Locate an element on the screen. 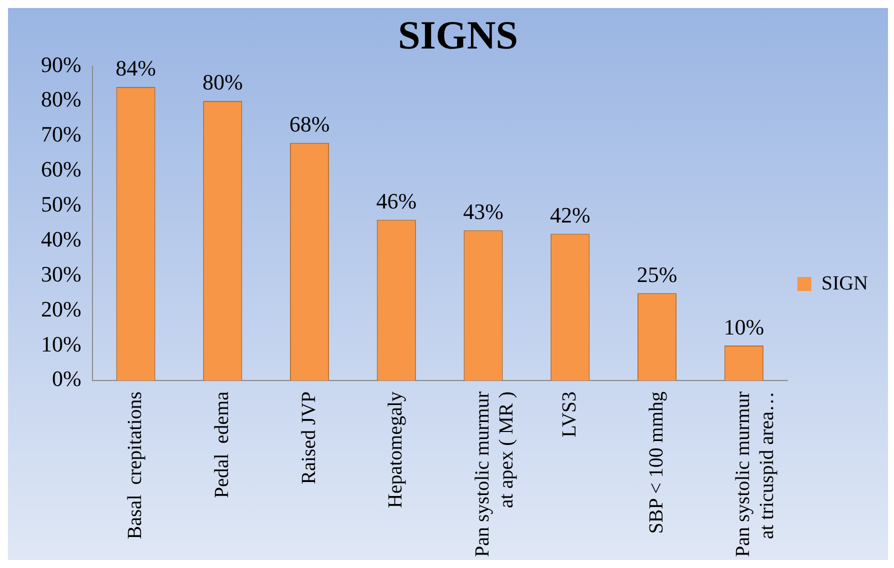 Image resolution: width=894 pixels, height=568 pixels. y-tick-label: 20% is located at coordinates (61, 309).